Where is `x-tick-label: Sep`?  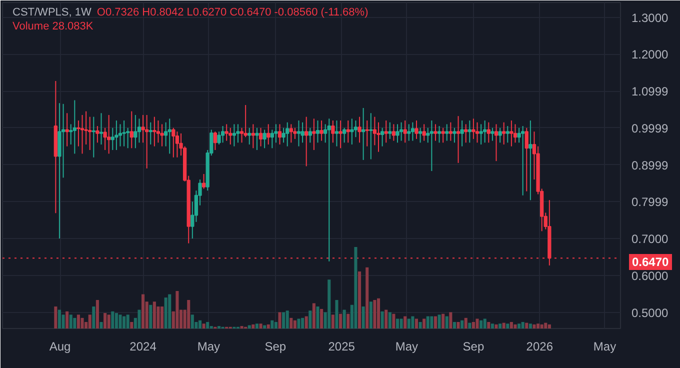 x-tick-label: Sep is located at coordinates (473, 347).